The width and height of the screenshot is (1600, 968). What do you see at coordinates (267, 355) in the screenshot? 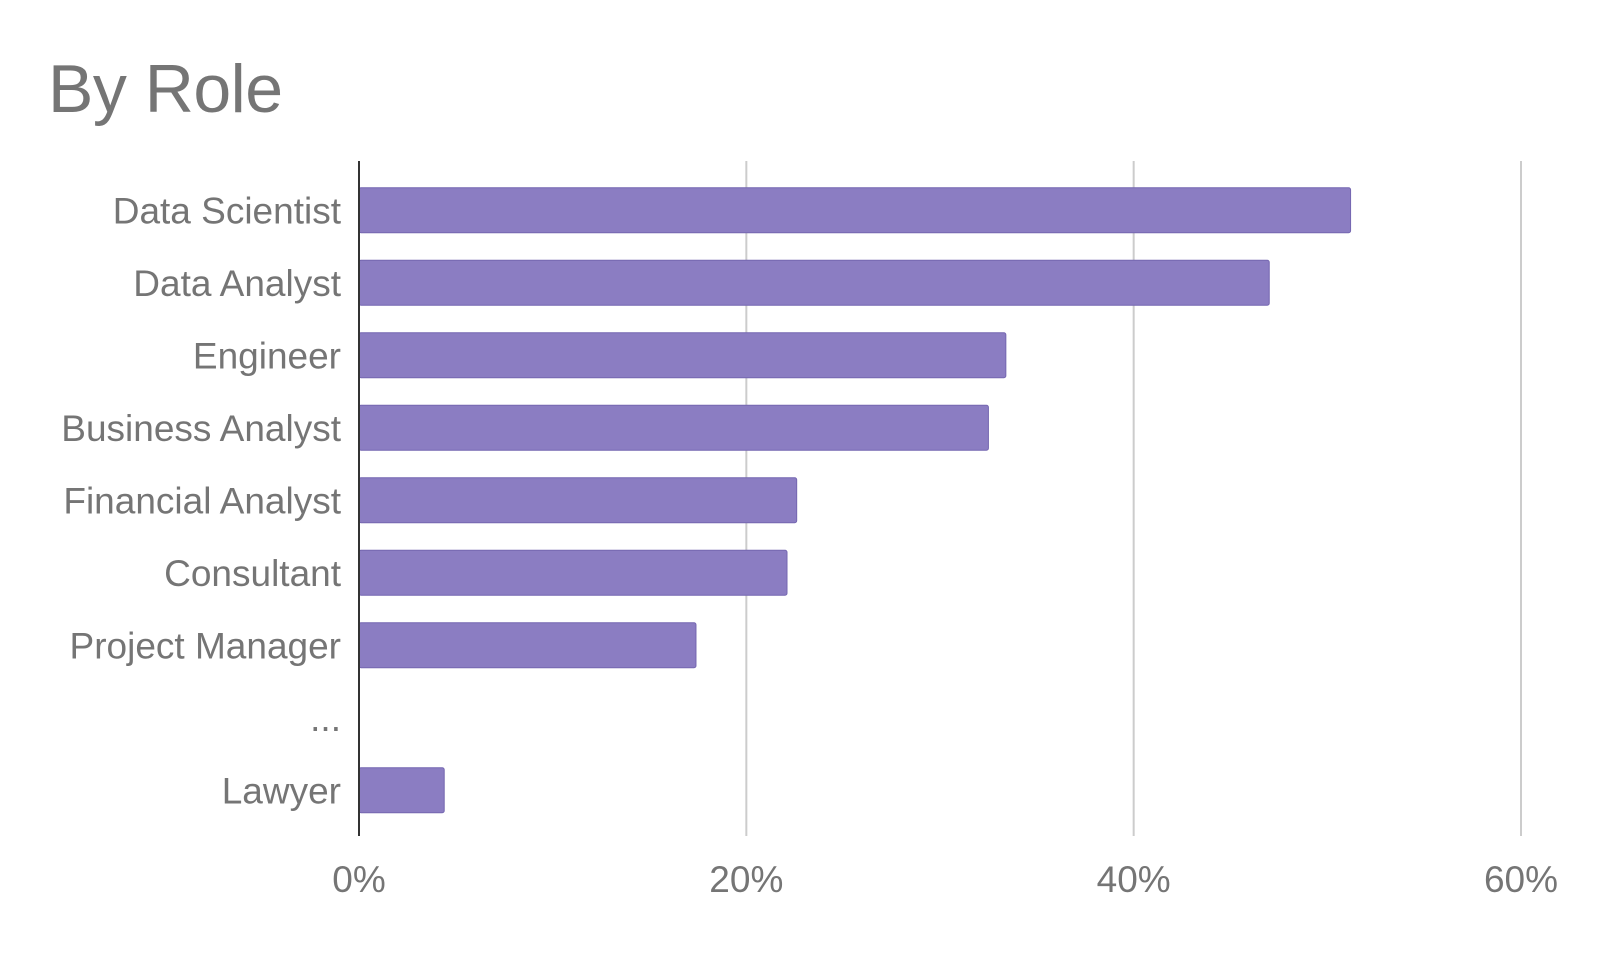
I see `category-label: Engineer` at bounding box center [267, 355].